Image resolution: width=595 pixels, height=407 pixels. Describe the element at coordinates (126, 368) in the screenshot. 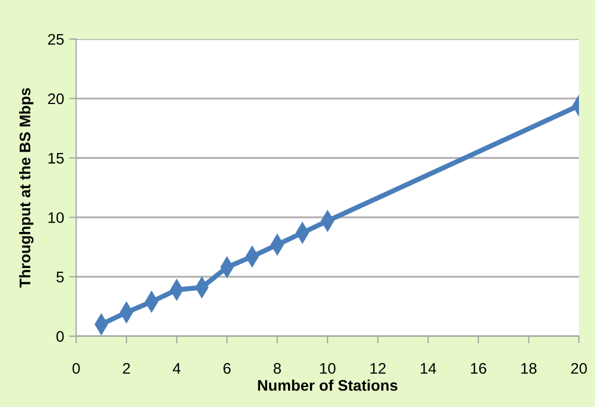

I see `x-tick-label: 2` at that location.